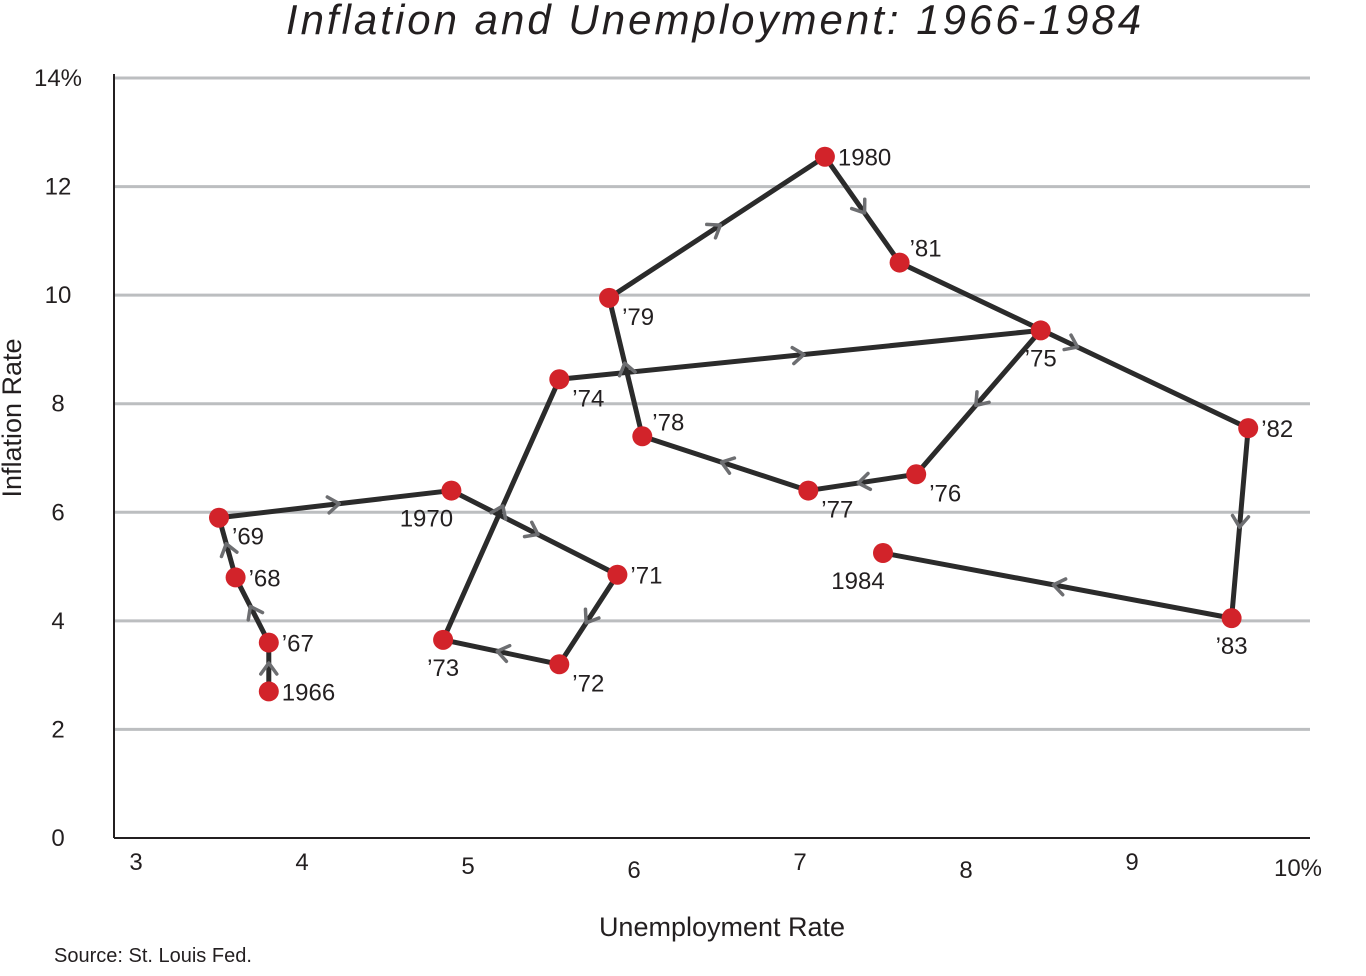 This screenshot has width=1366, height=976. What do you see at coordinates (57, 512) in the screenshot?
I see `y-tick-label: 6` at bounding box center [57, 512].